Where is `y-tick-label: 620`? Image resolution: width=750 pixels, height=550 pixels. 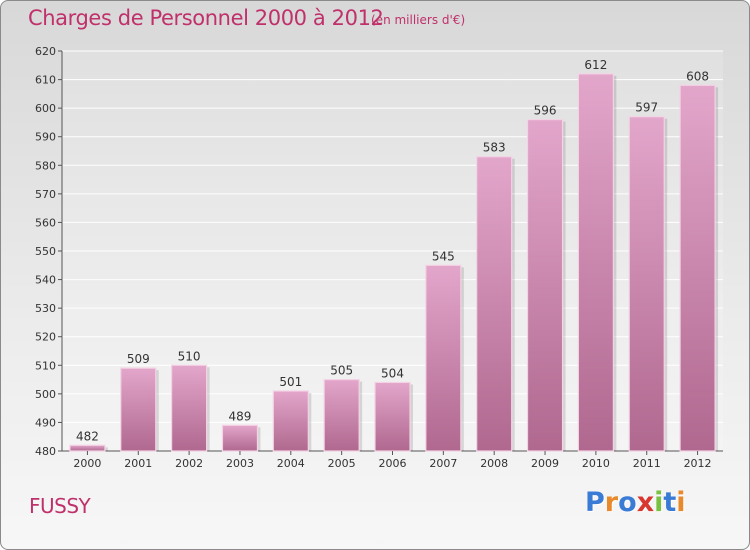 y-tick-label: 620 is located at coordinates (45, 51).